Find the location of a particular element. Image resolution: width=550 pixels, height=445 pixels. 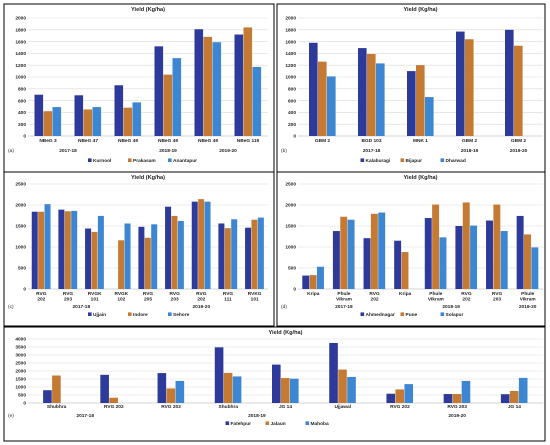

year-group-label: 2018-19 is located at coordinates (257, 416).